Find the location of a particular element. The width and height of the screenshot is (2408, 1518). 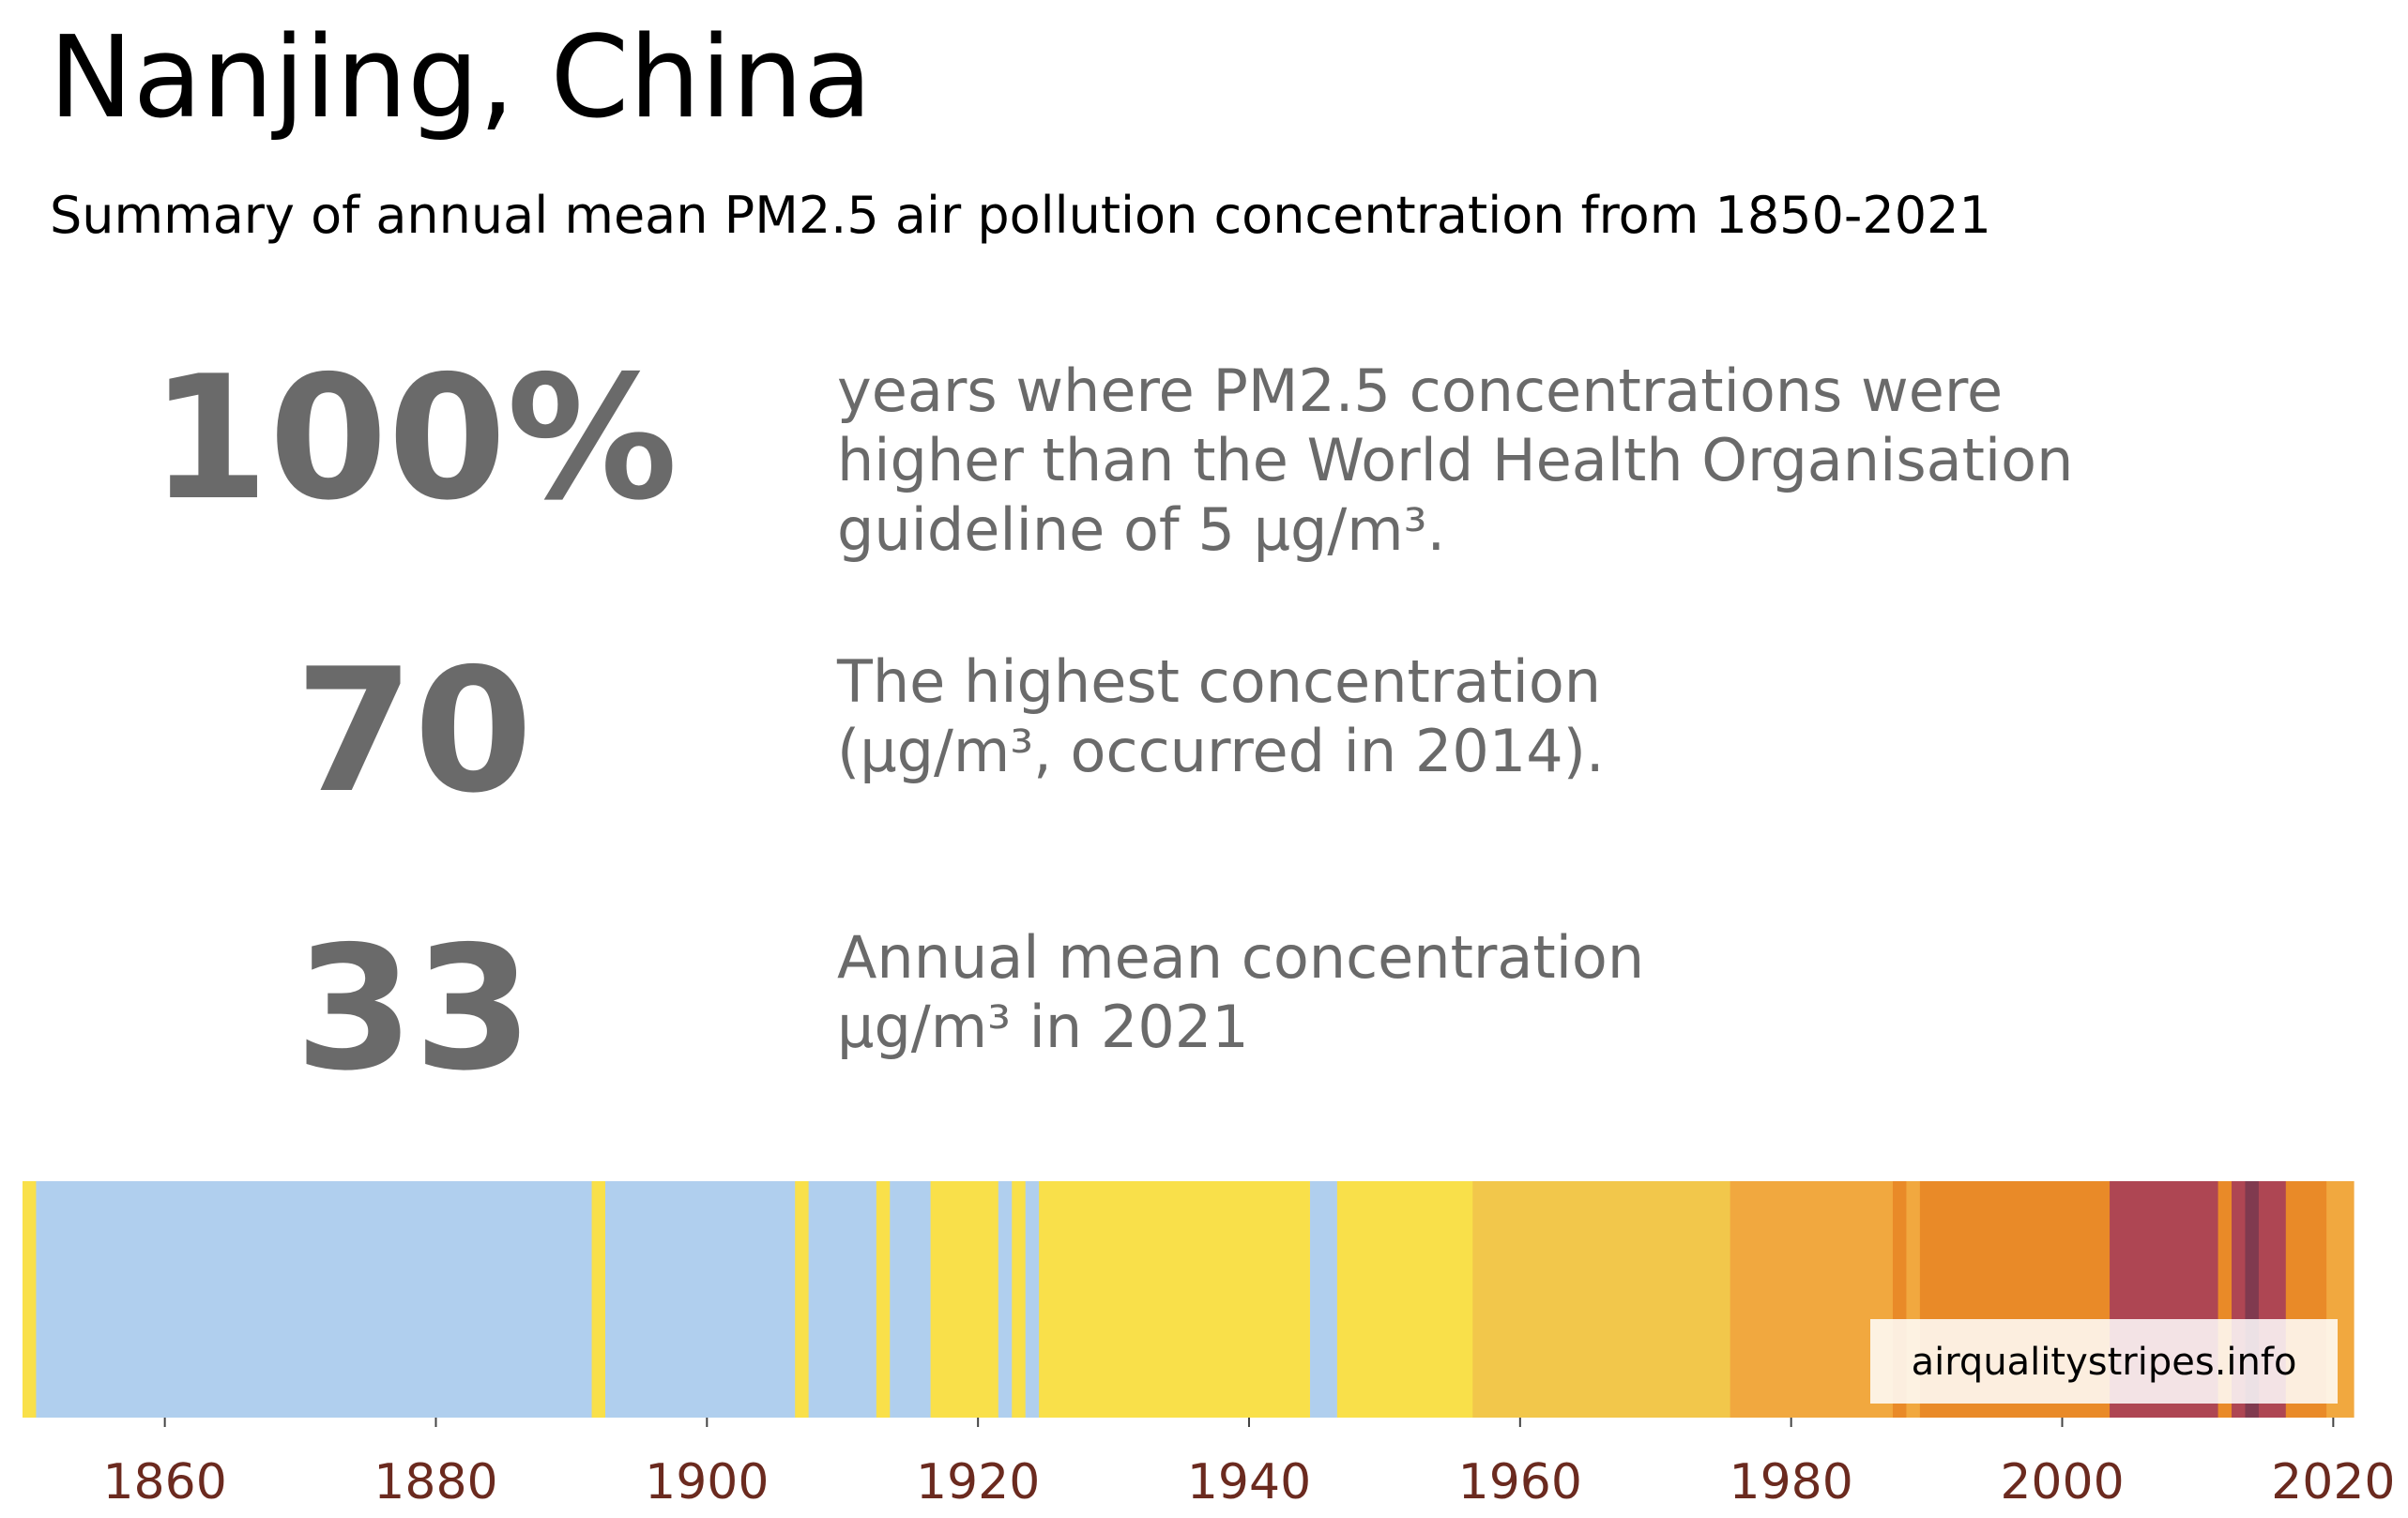

watermark-background is located at coordinates (2104, 1362).